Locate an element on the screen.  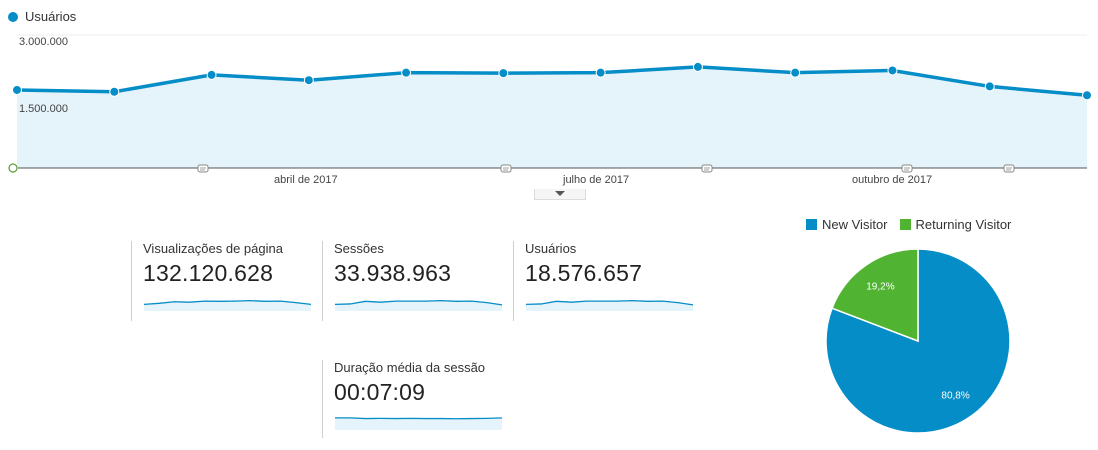
visitor-type-pie-chart: 80,8% 19,2% is located at coordinates (920, 344).